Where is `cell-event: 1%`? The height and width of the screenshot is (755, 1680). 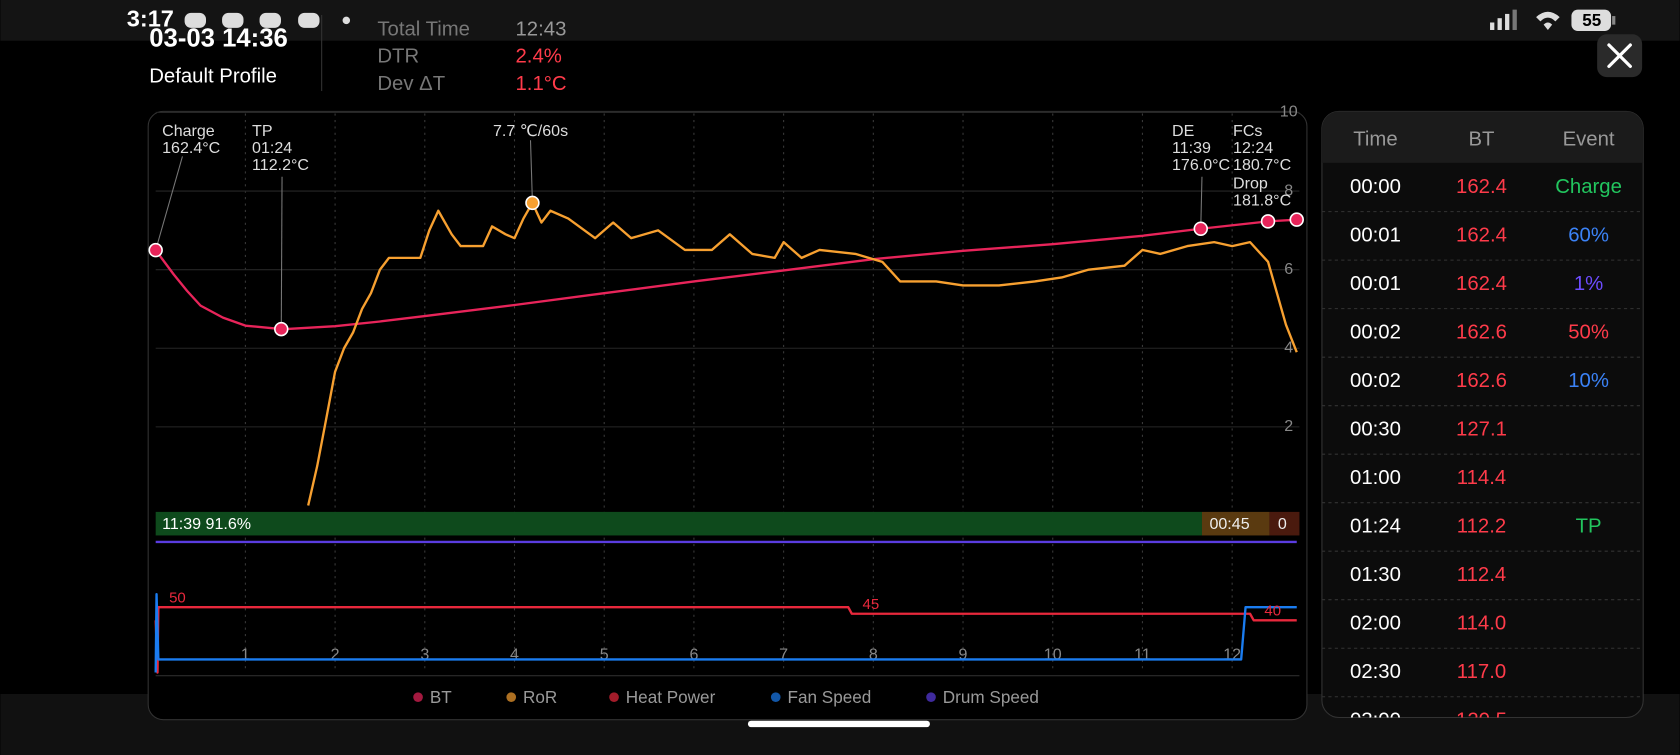
cell-event: 1% is located at coordinates (1588, 284).